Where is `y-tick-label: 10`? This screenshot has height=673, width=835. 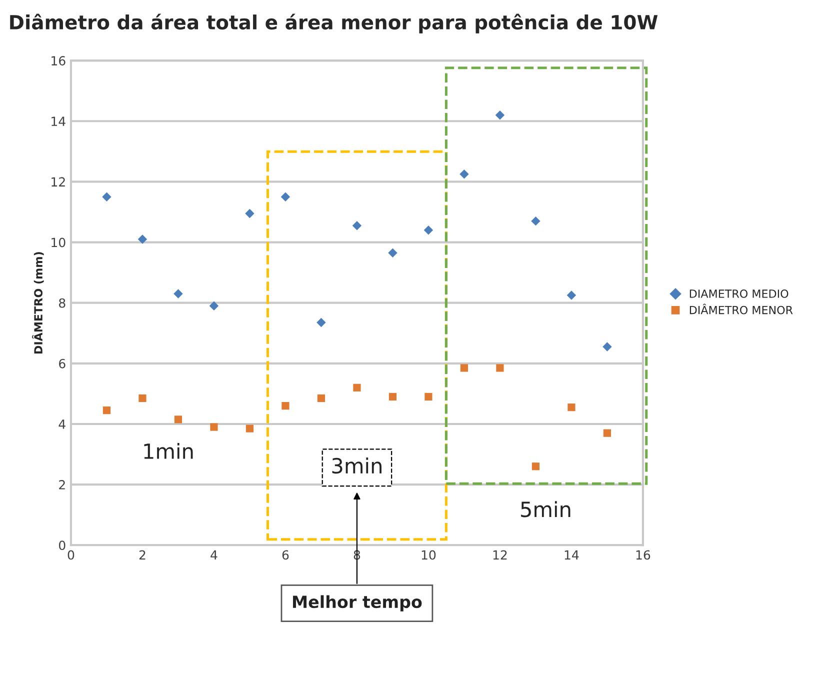
y-tick-label: 10 is located at coordinates (59, 243).